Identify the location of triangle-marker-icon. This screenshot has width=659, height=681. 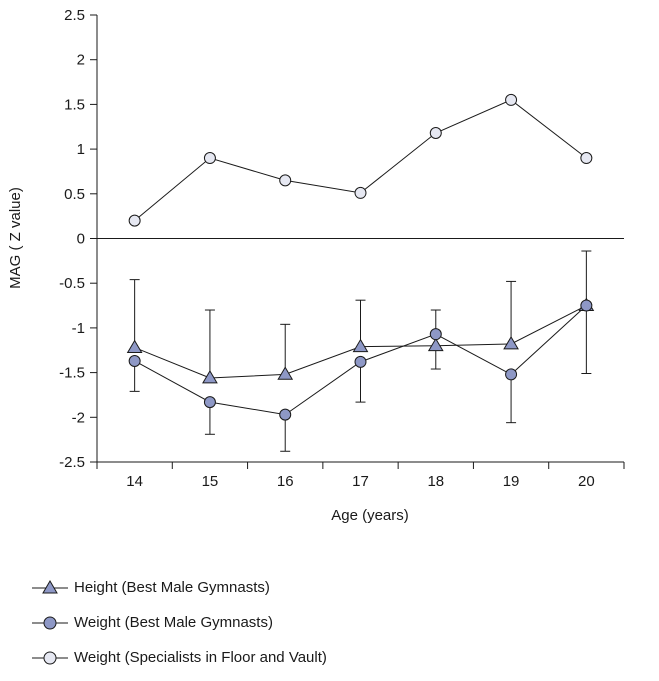
(50, 586).